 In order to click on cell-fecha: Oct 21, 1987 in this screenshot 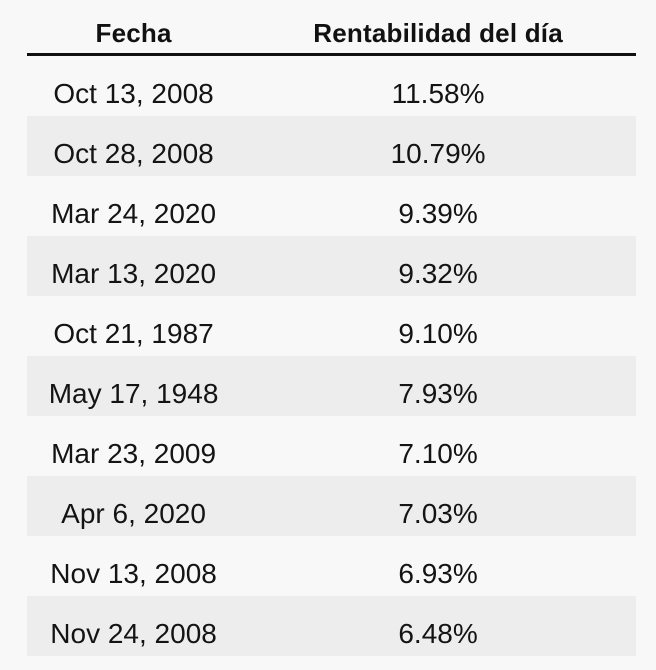, I will do `click(133, 329)`.